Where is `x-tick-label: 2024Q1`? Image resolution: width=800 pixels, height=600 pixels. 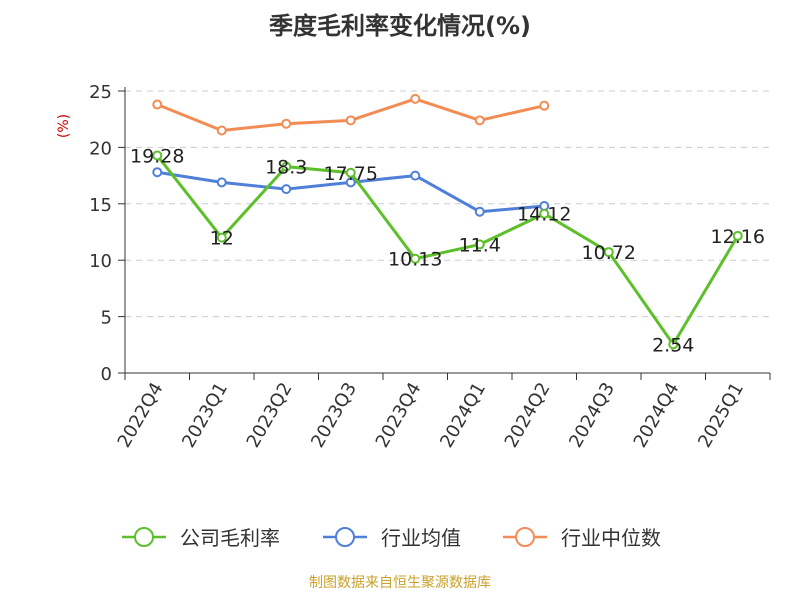 x-tick-label: 2024Q1 is located at coordinates (463, 415).